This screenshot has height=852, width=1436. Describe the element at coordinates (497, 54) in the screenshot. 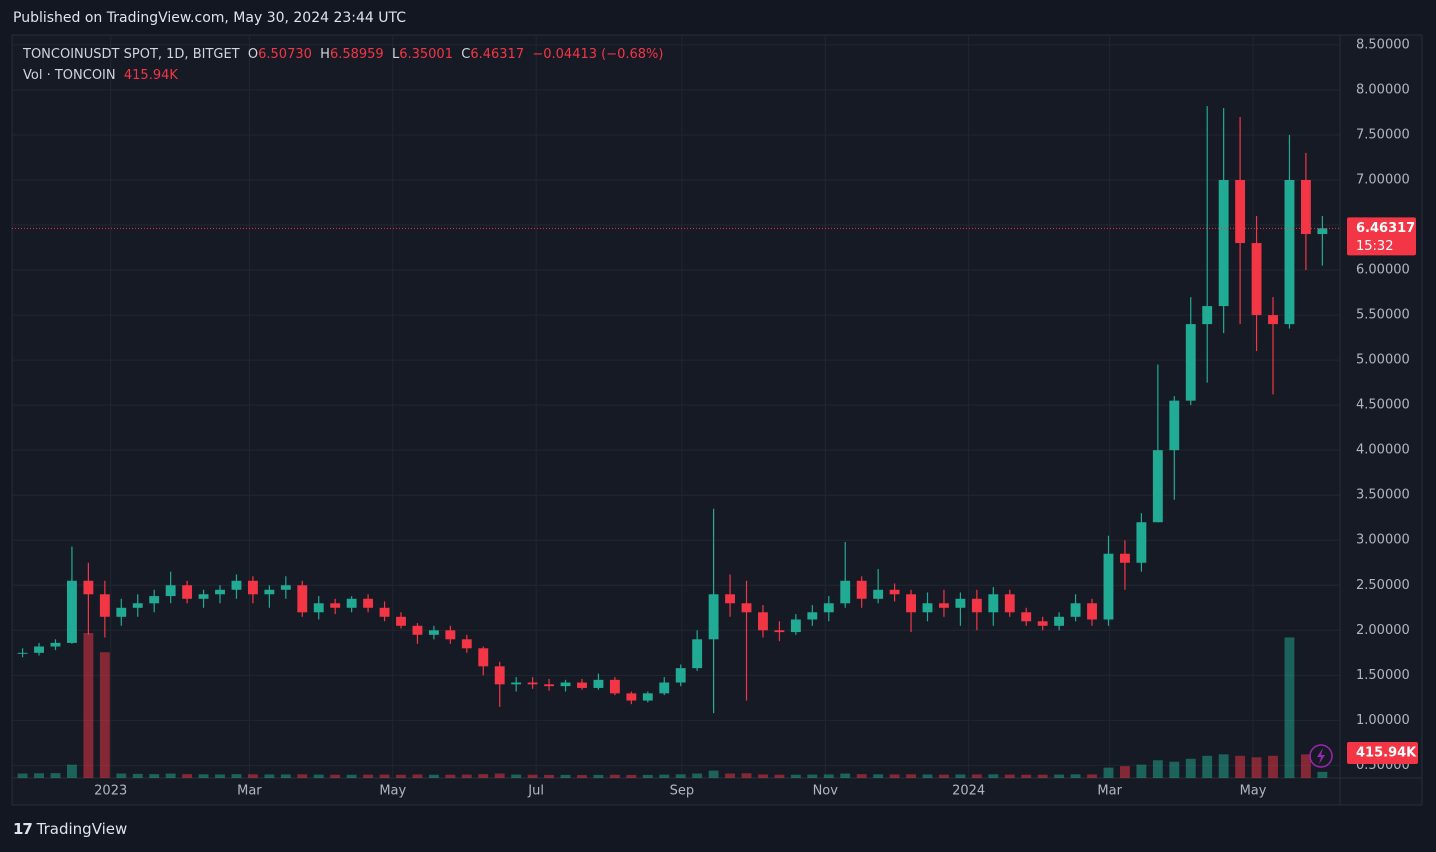

I see `c-value: 6.46317` at that location.